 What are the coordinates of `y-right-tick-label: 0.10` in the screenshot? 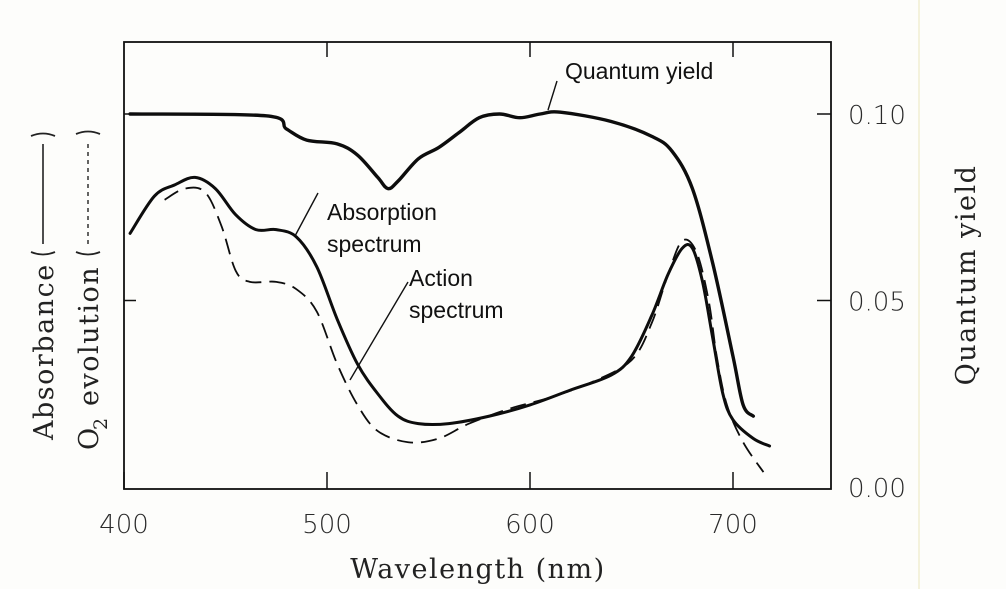 It's located at (877, 116).